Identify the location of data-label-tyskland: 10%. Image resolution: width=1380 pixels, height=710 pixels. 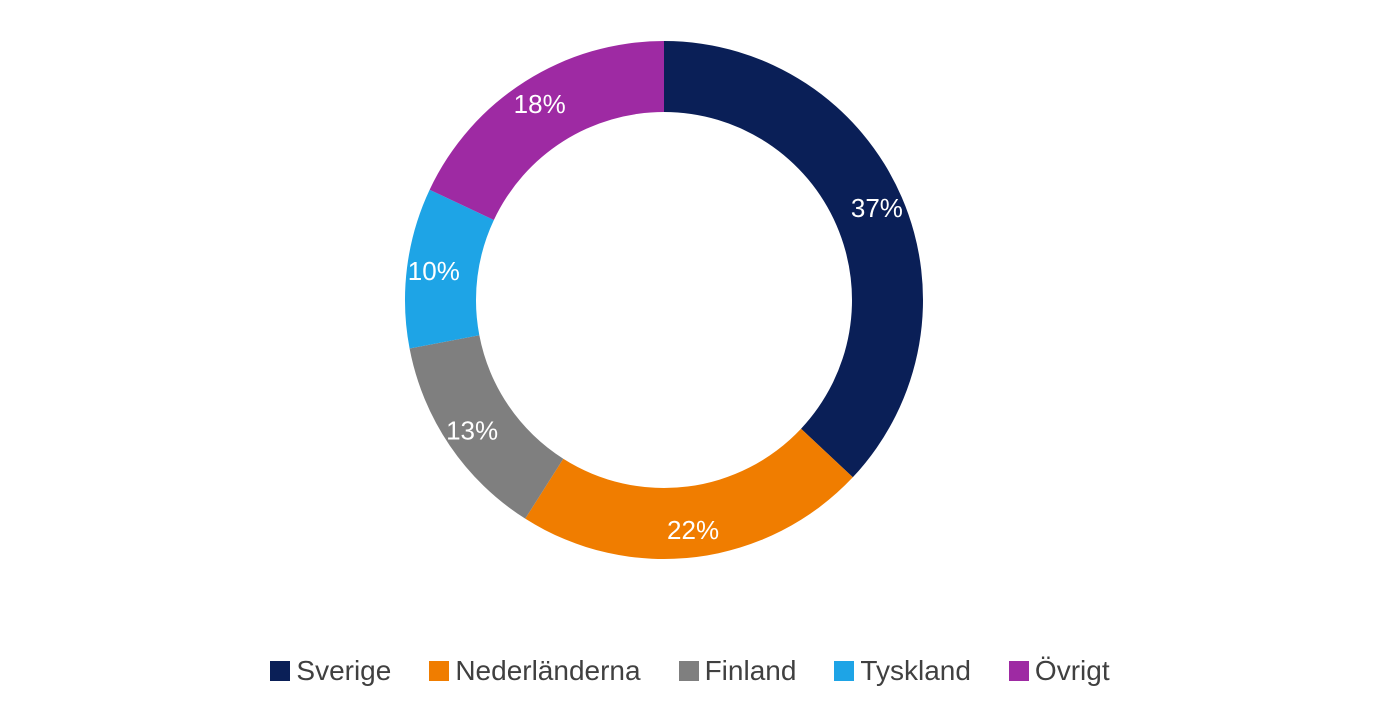
(434, 271).